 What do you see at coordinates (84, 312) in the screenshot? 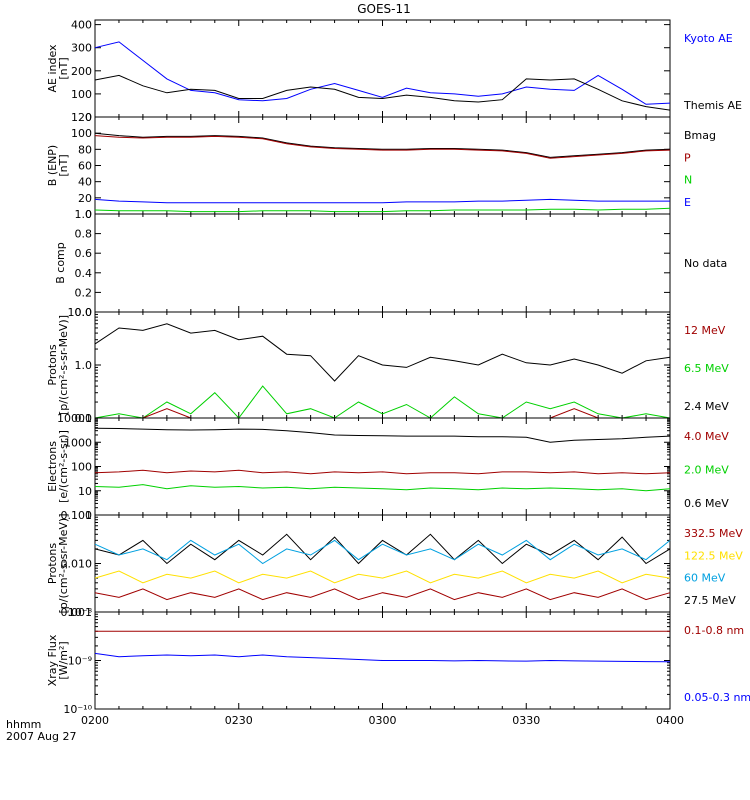
I see `y-tick-label: 0.0` at bounding box center [84, 312].